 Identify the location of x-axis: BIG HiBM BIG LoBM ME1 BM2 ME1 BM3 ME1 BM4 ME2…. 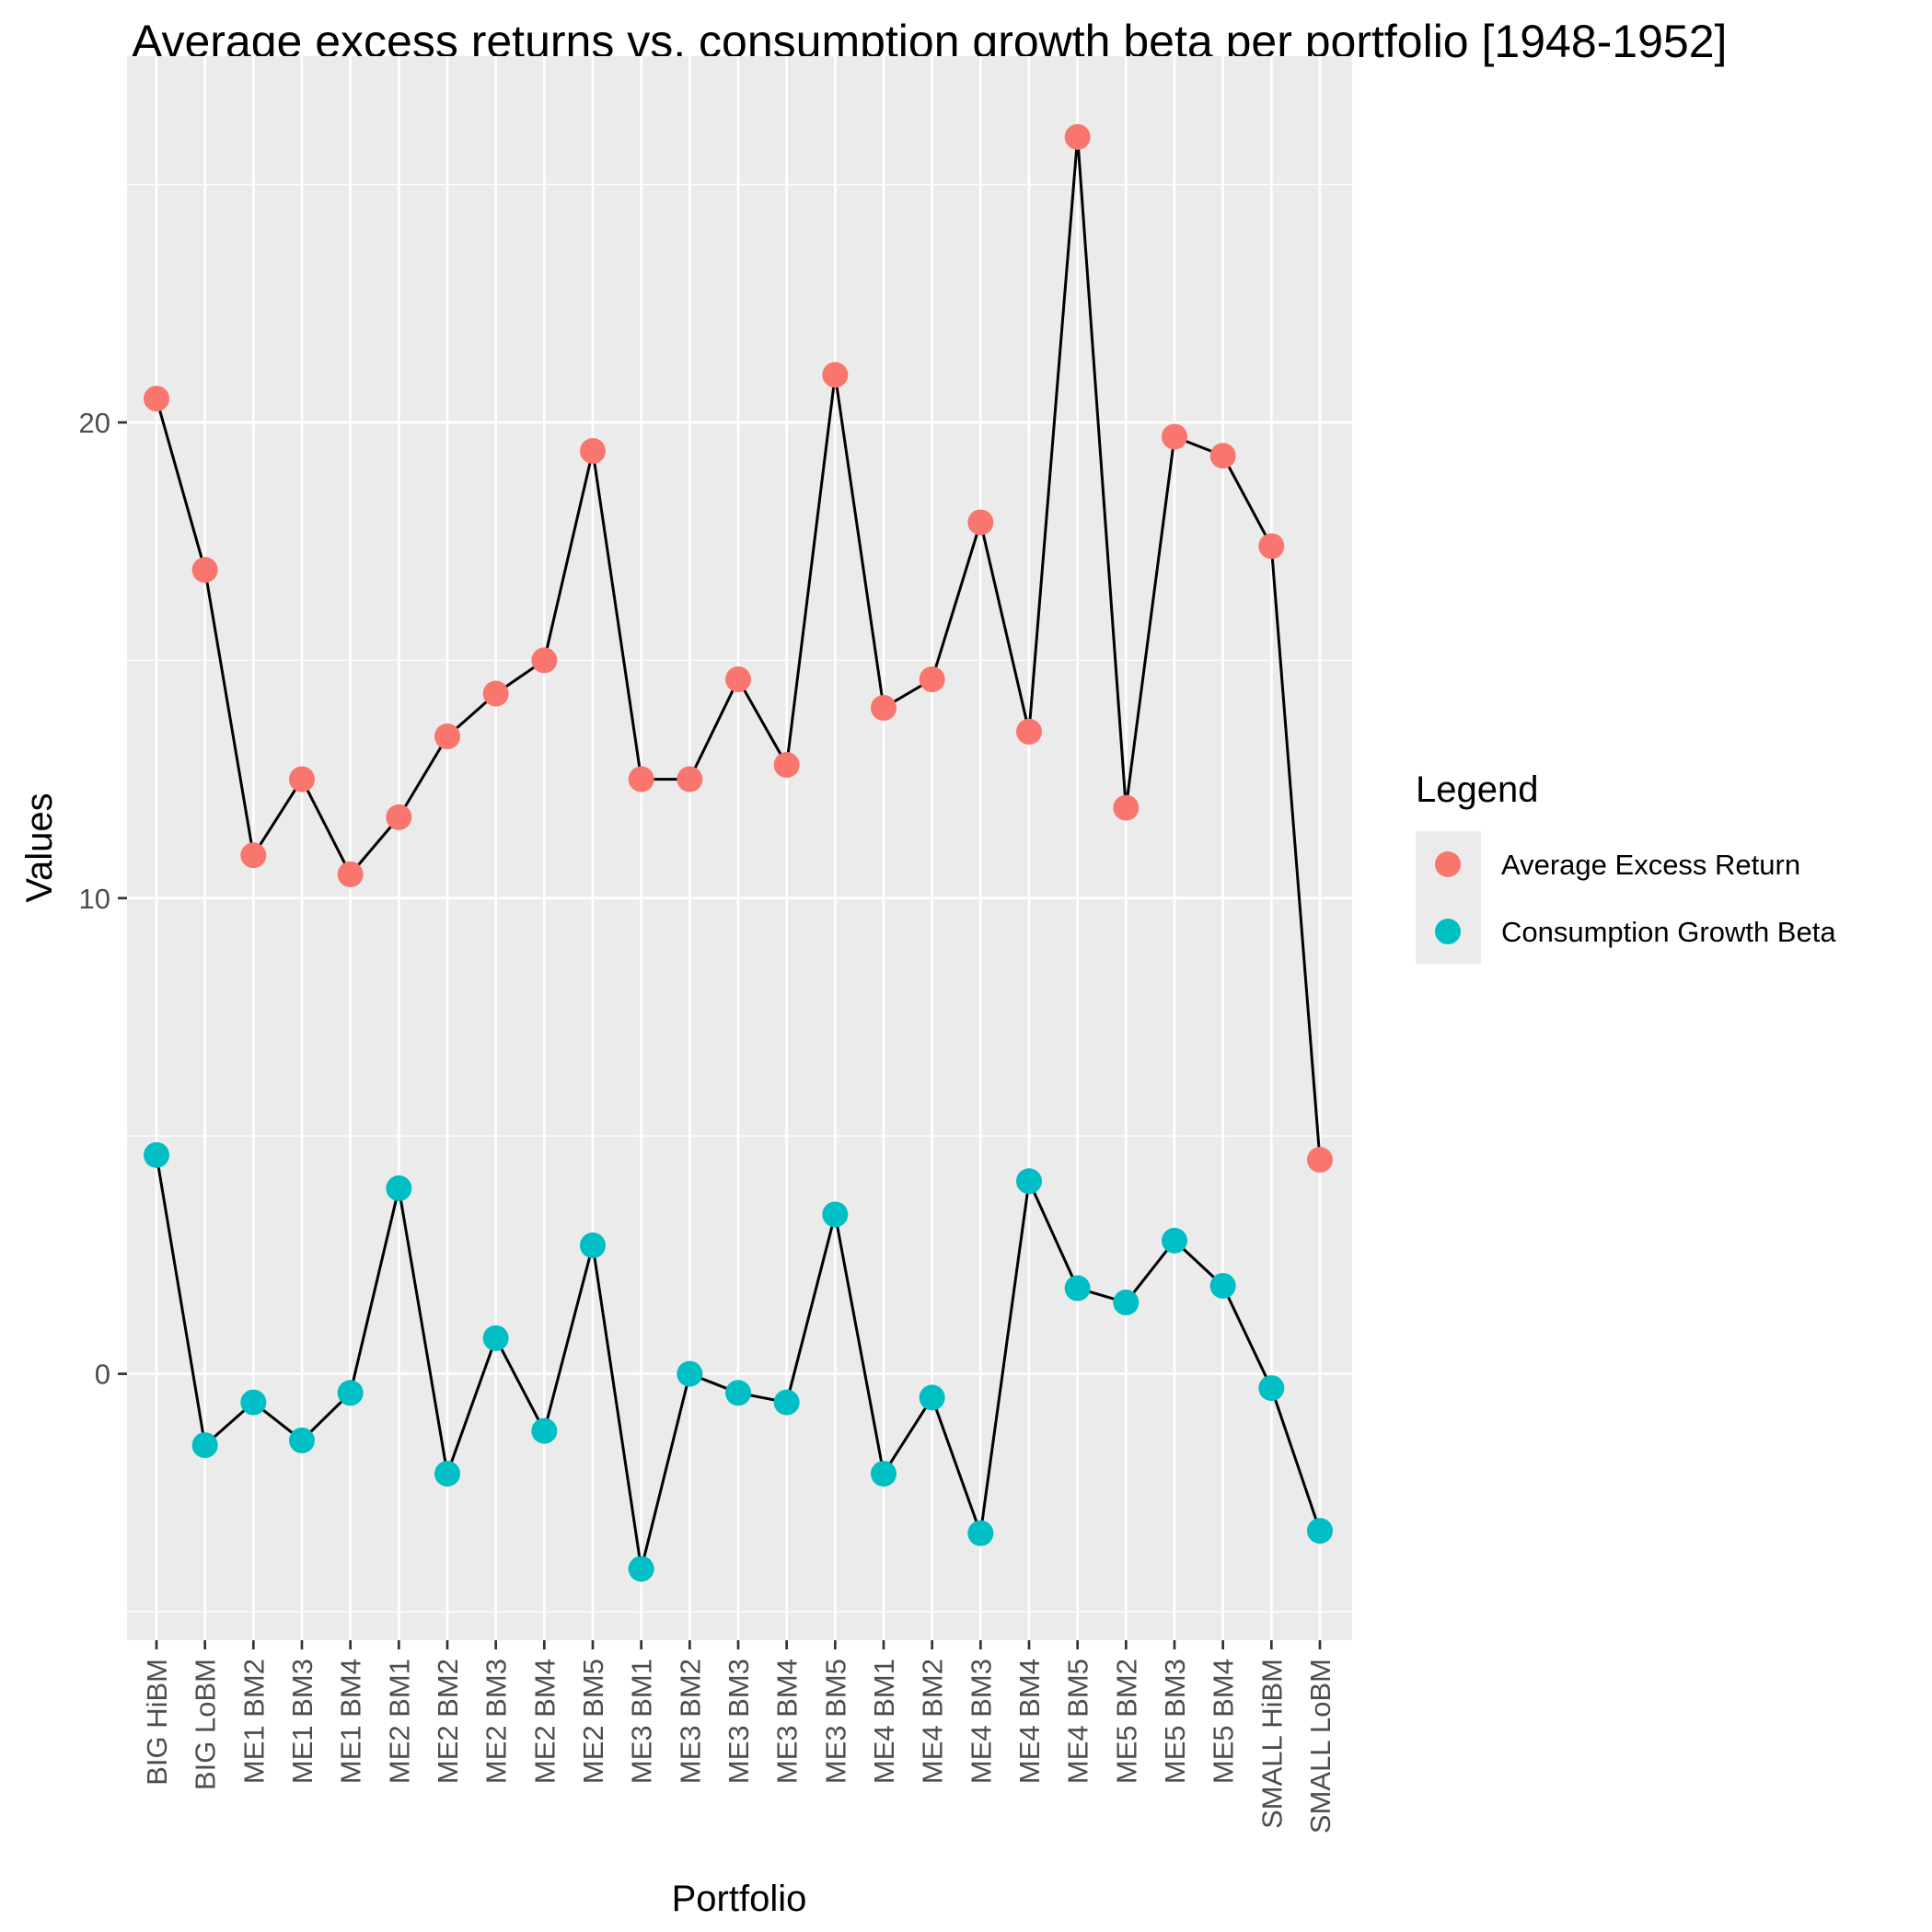
(738, 1737).